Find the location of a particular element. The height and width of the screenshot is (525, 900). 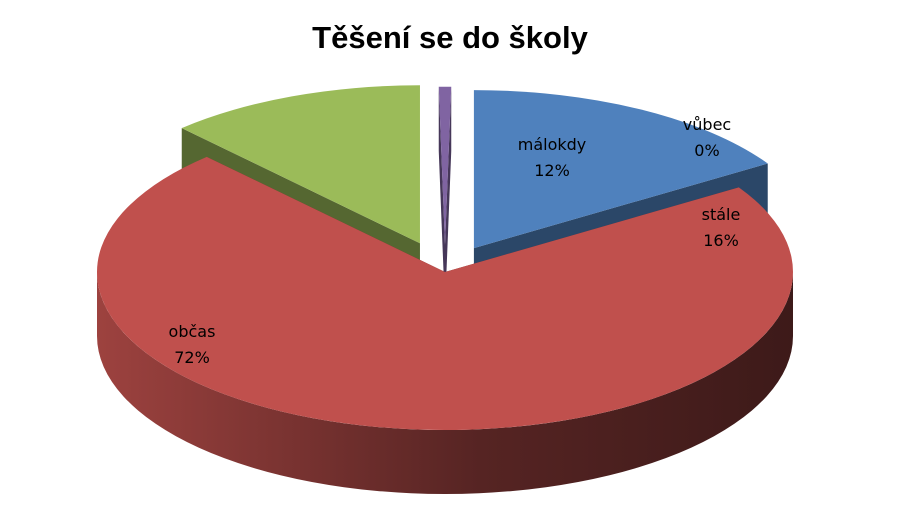

slice-category-label: občas is located at coordinates (192, 331).